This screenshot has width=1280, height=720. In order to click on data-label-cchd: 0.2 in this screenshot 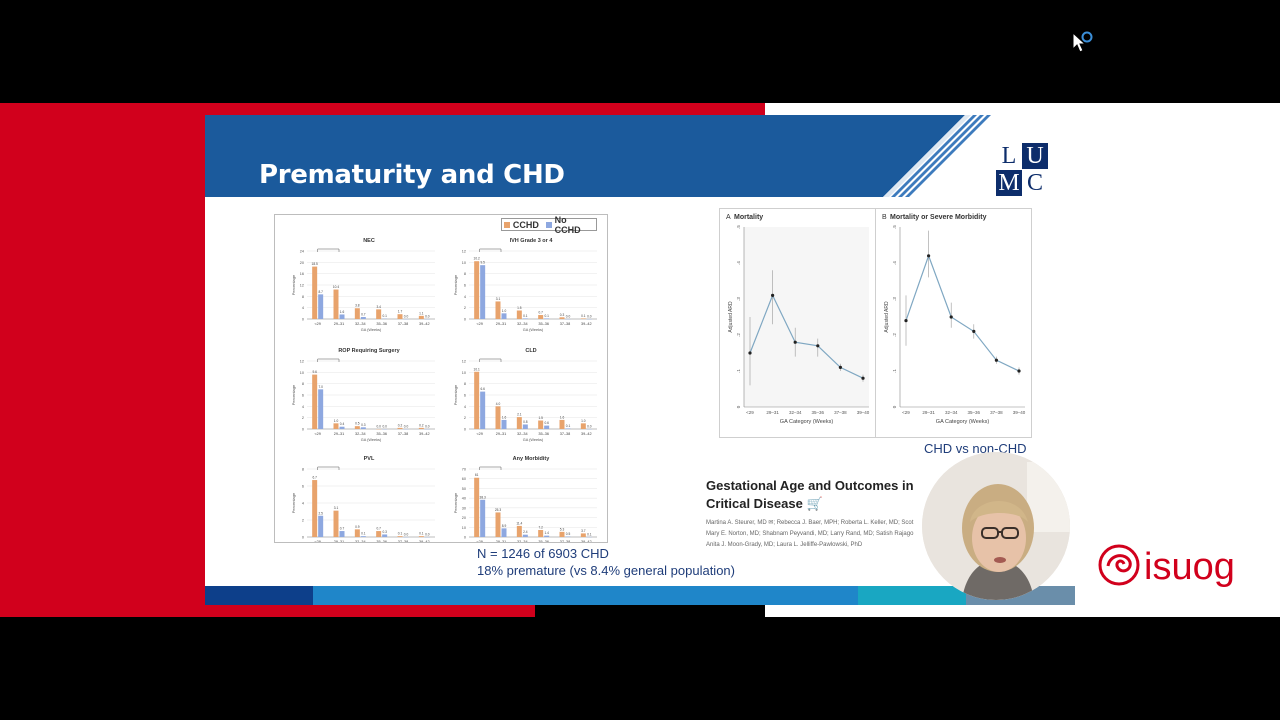, I will do `click(421, 425)`.